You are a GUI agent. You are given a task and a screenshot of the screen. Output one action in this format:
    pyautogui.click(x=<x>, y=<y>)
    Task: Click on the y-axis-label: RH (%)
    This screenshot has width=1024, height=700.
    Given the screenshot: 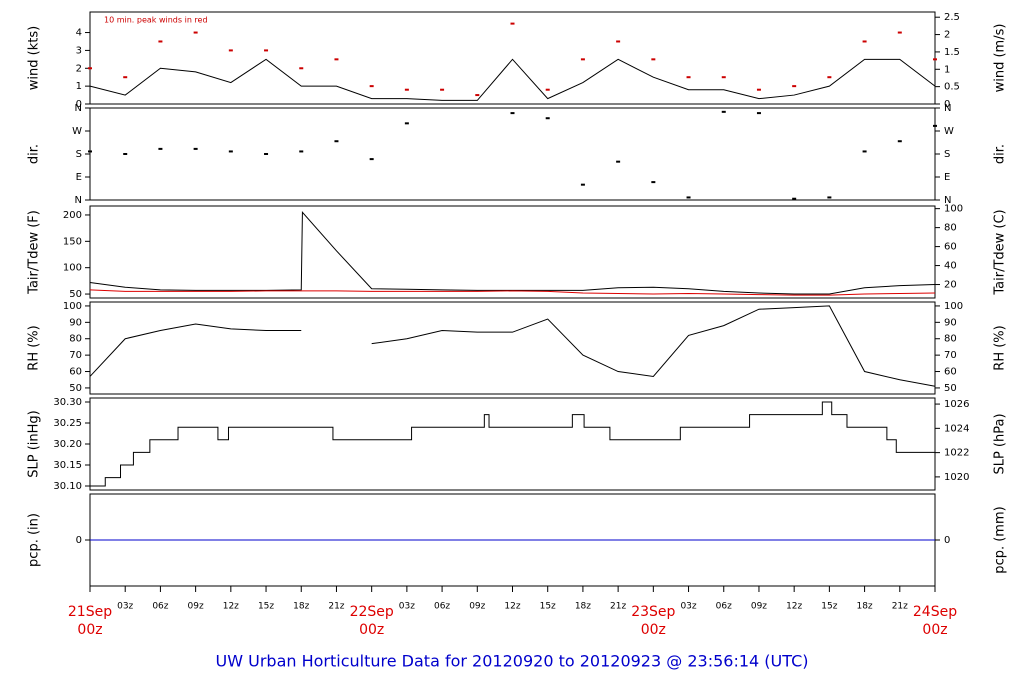 What is the action you would take?
    pyautogui.click(x=34, y=347)
    